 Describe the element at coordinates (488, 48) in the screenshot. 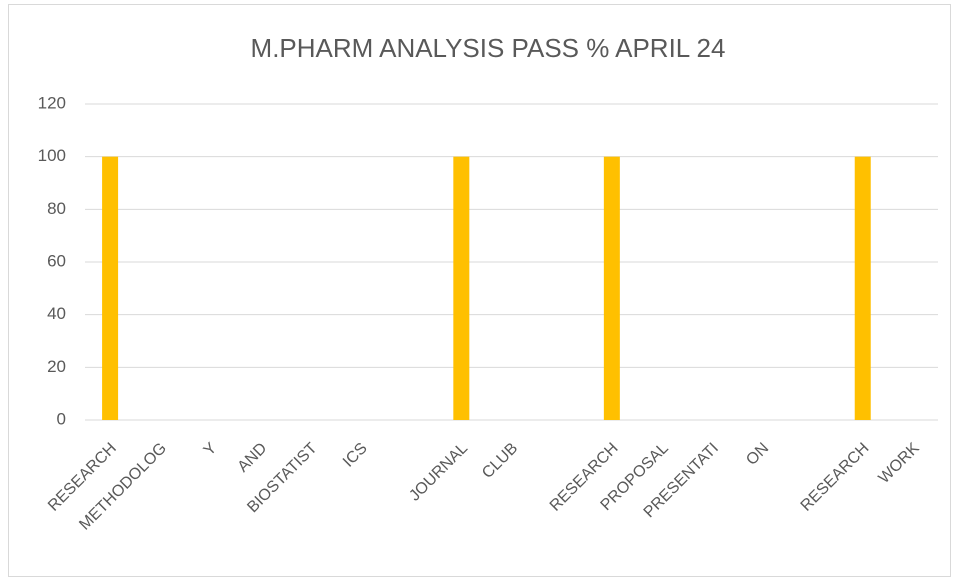

I see `chart-title: M.PHARM ANALYSIS PASS % APRIL 24` at that location.